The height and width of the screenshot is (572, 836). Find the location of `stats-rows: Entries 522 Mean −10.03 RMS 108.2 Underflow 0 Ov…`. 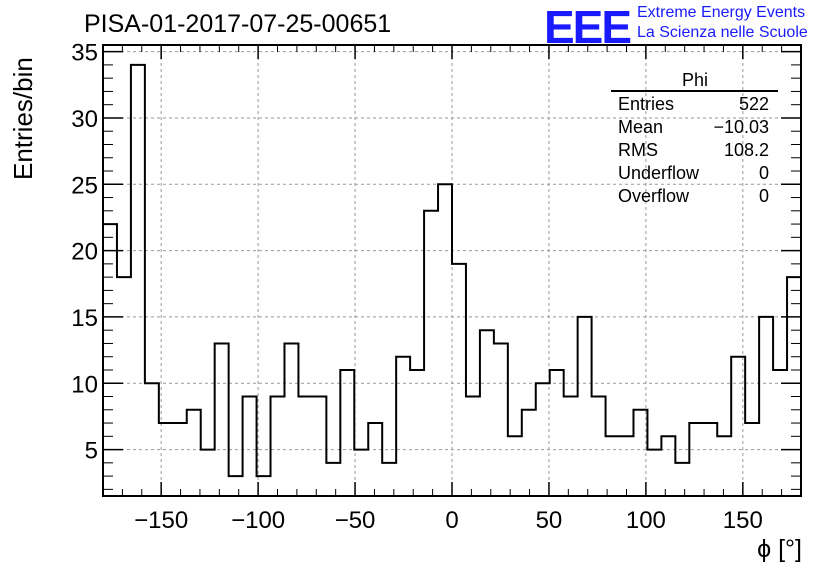

stats-rows: Entries 522 Mean −10.03 RMS 108.2 Underflow 0 Ov… is located at coordinates (693, 150).